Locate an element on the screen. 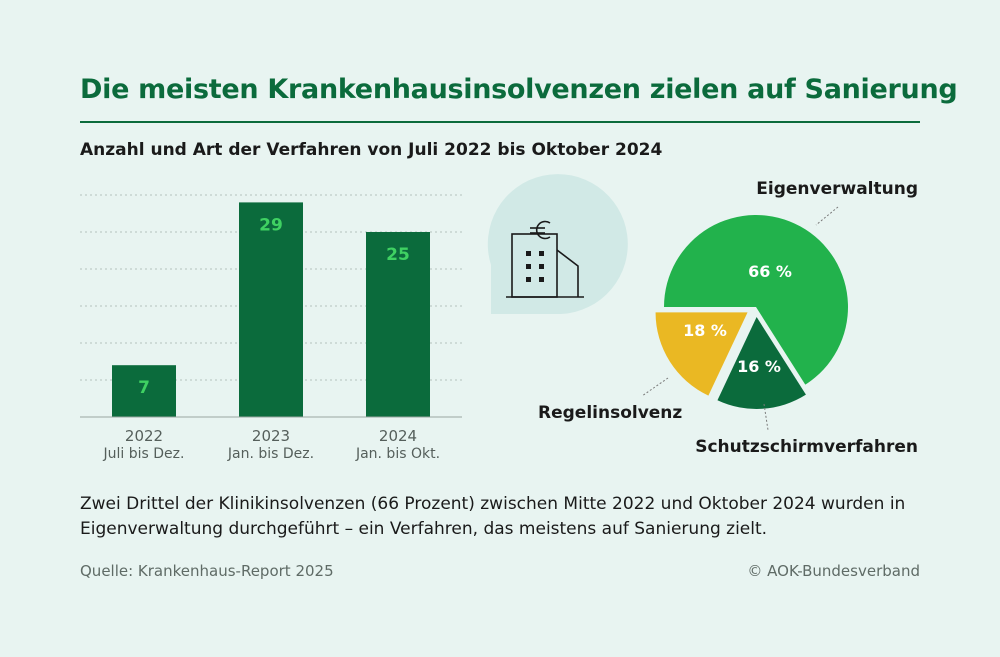 This screenshot has width=1000, height=657. pie-slice-eigenverwaltung is located at coordinates (756, 300).